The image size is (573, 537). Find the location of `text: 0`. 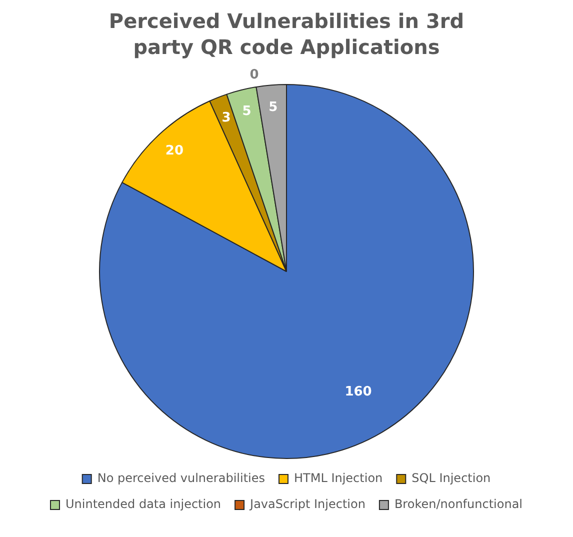

text: 0 is located at coordinates (254, 75).